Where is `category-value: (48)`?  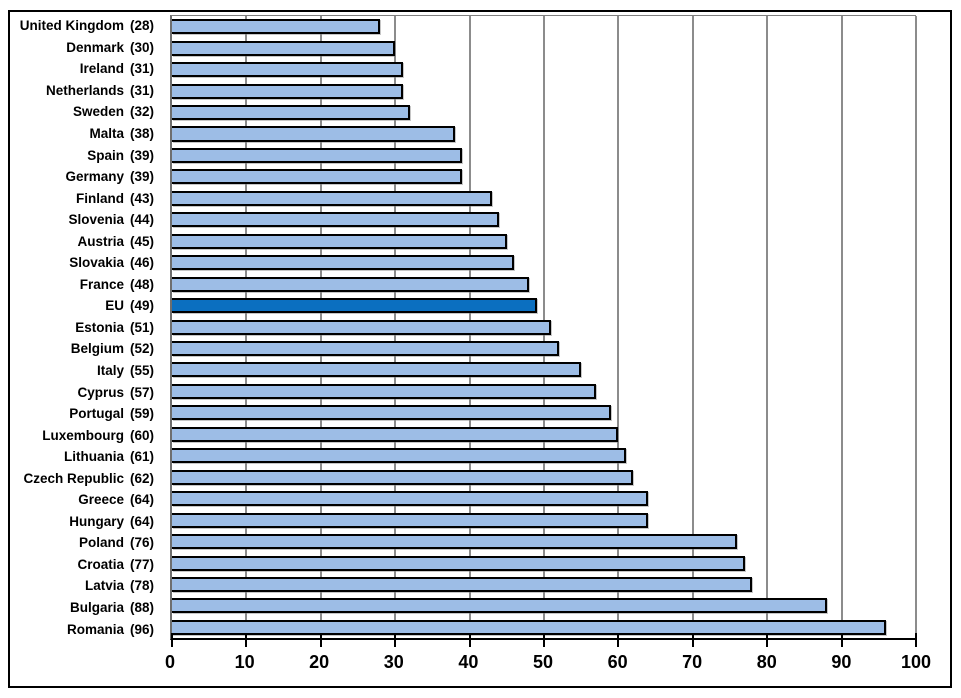 category-value: (48) is located at coordinates (141, 284).